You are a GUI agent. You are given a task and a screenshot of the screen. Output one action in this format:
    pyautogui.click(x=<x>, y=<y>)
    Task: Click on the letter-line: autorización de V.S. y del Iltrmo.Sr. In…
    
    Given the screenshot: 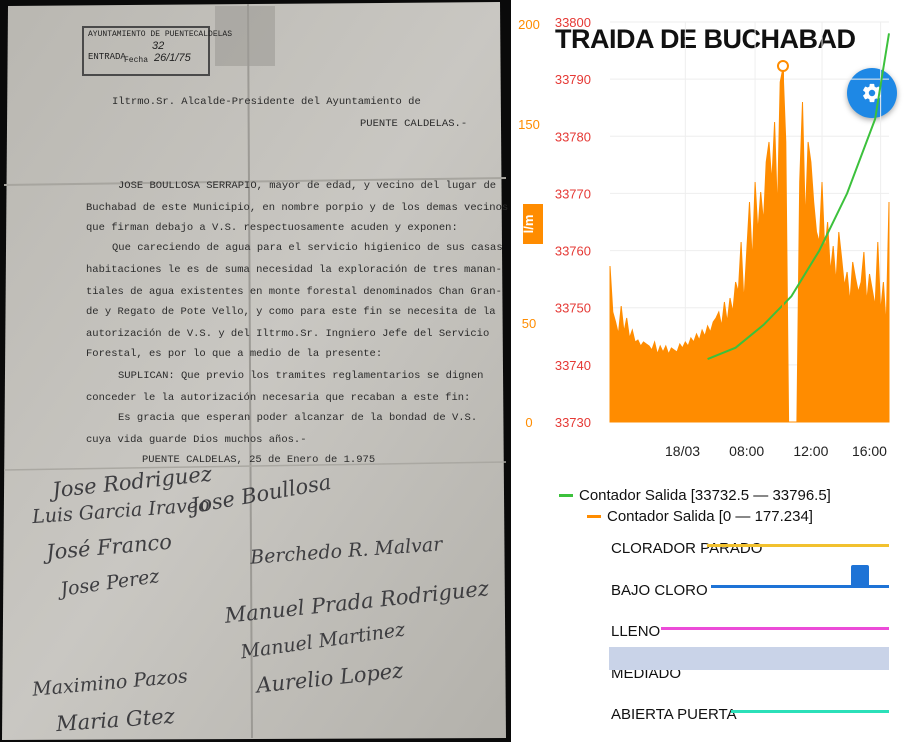 What is the action you would take?
    pyautogui.click(x=288, y=334)
    